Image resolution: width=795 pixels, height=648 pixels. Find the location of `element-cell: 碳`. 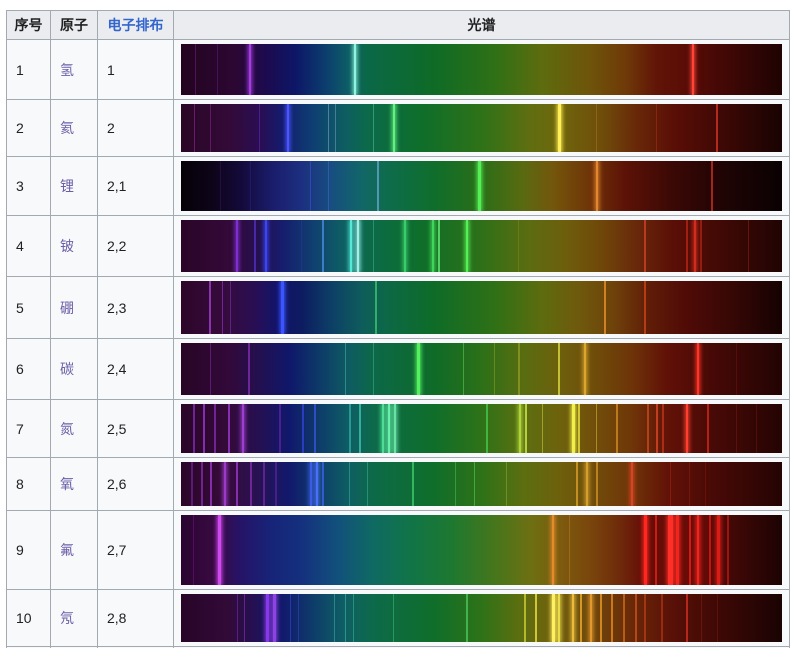

element-cell: 碳 is located at coordinates (74, 369).